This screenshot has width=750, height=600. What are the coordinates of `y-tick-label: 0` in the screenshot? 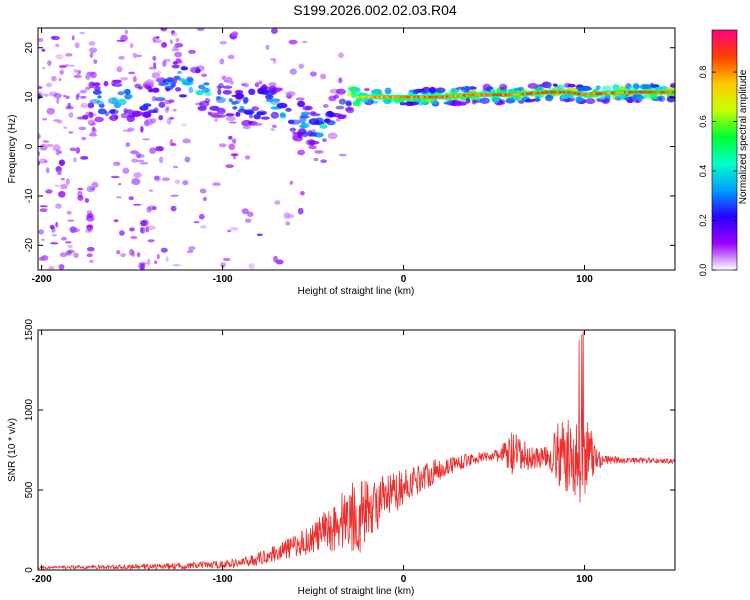 It's located at (29, 570).